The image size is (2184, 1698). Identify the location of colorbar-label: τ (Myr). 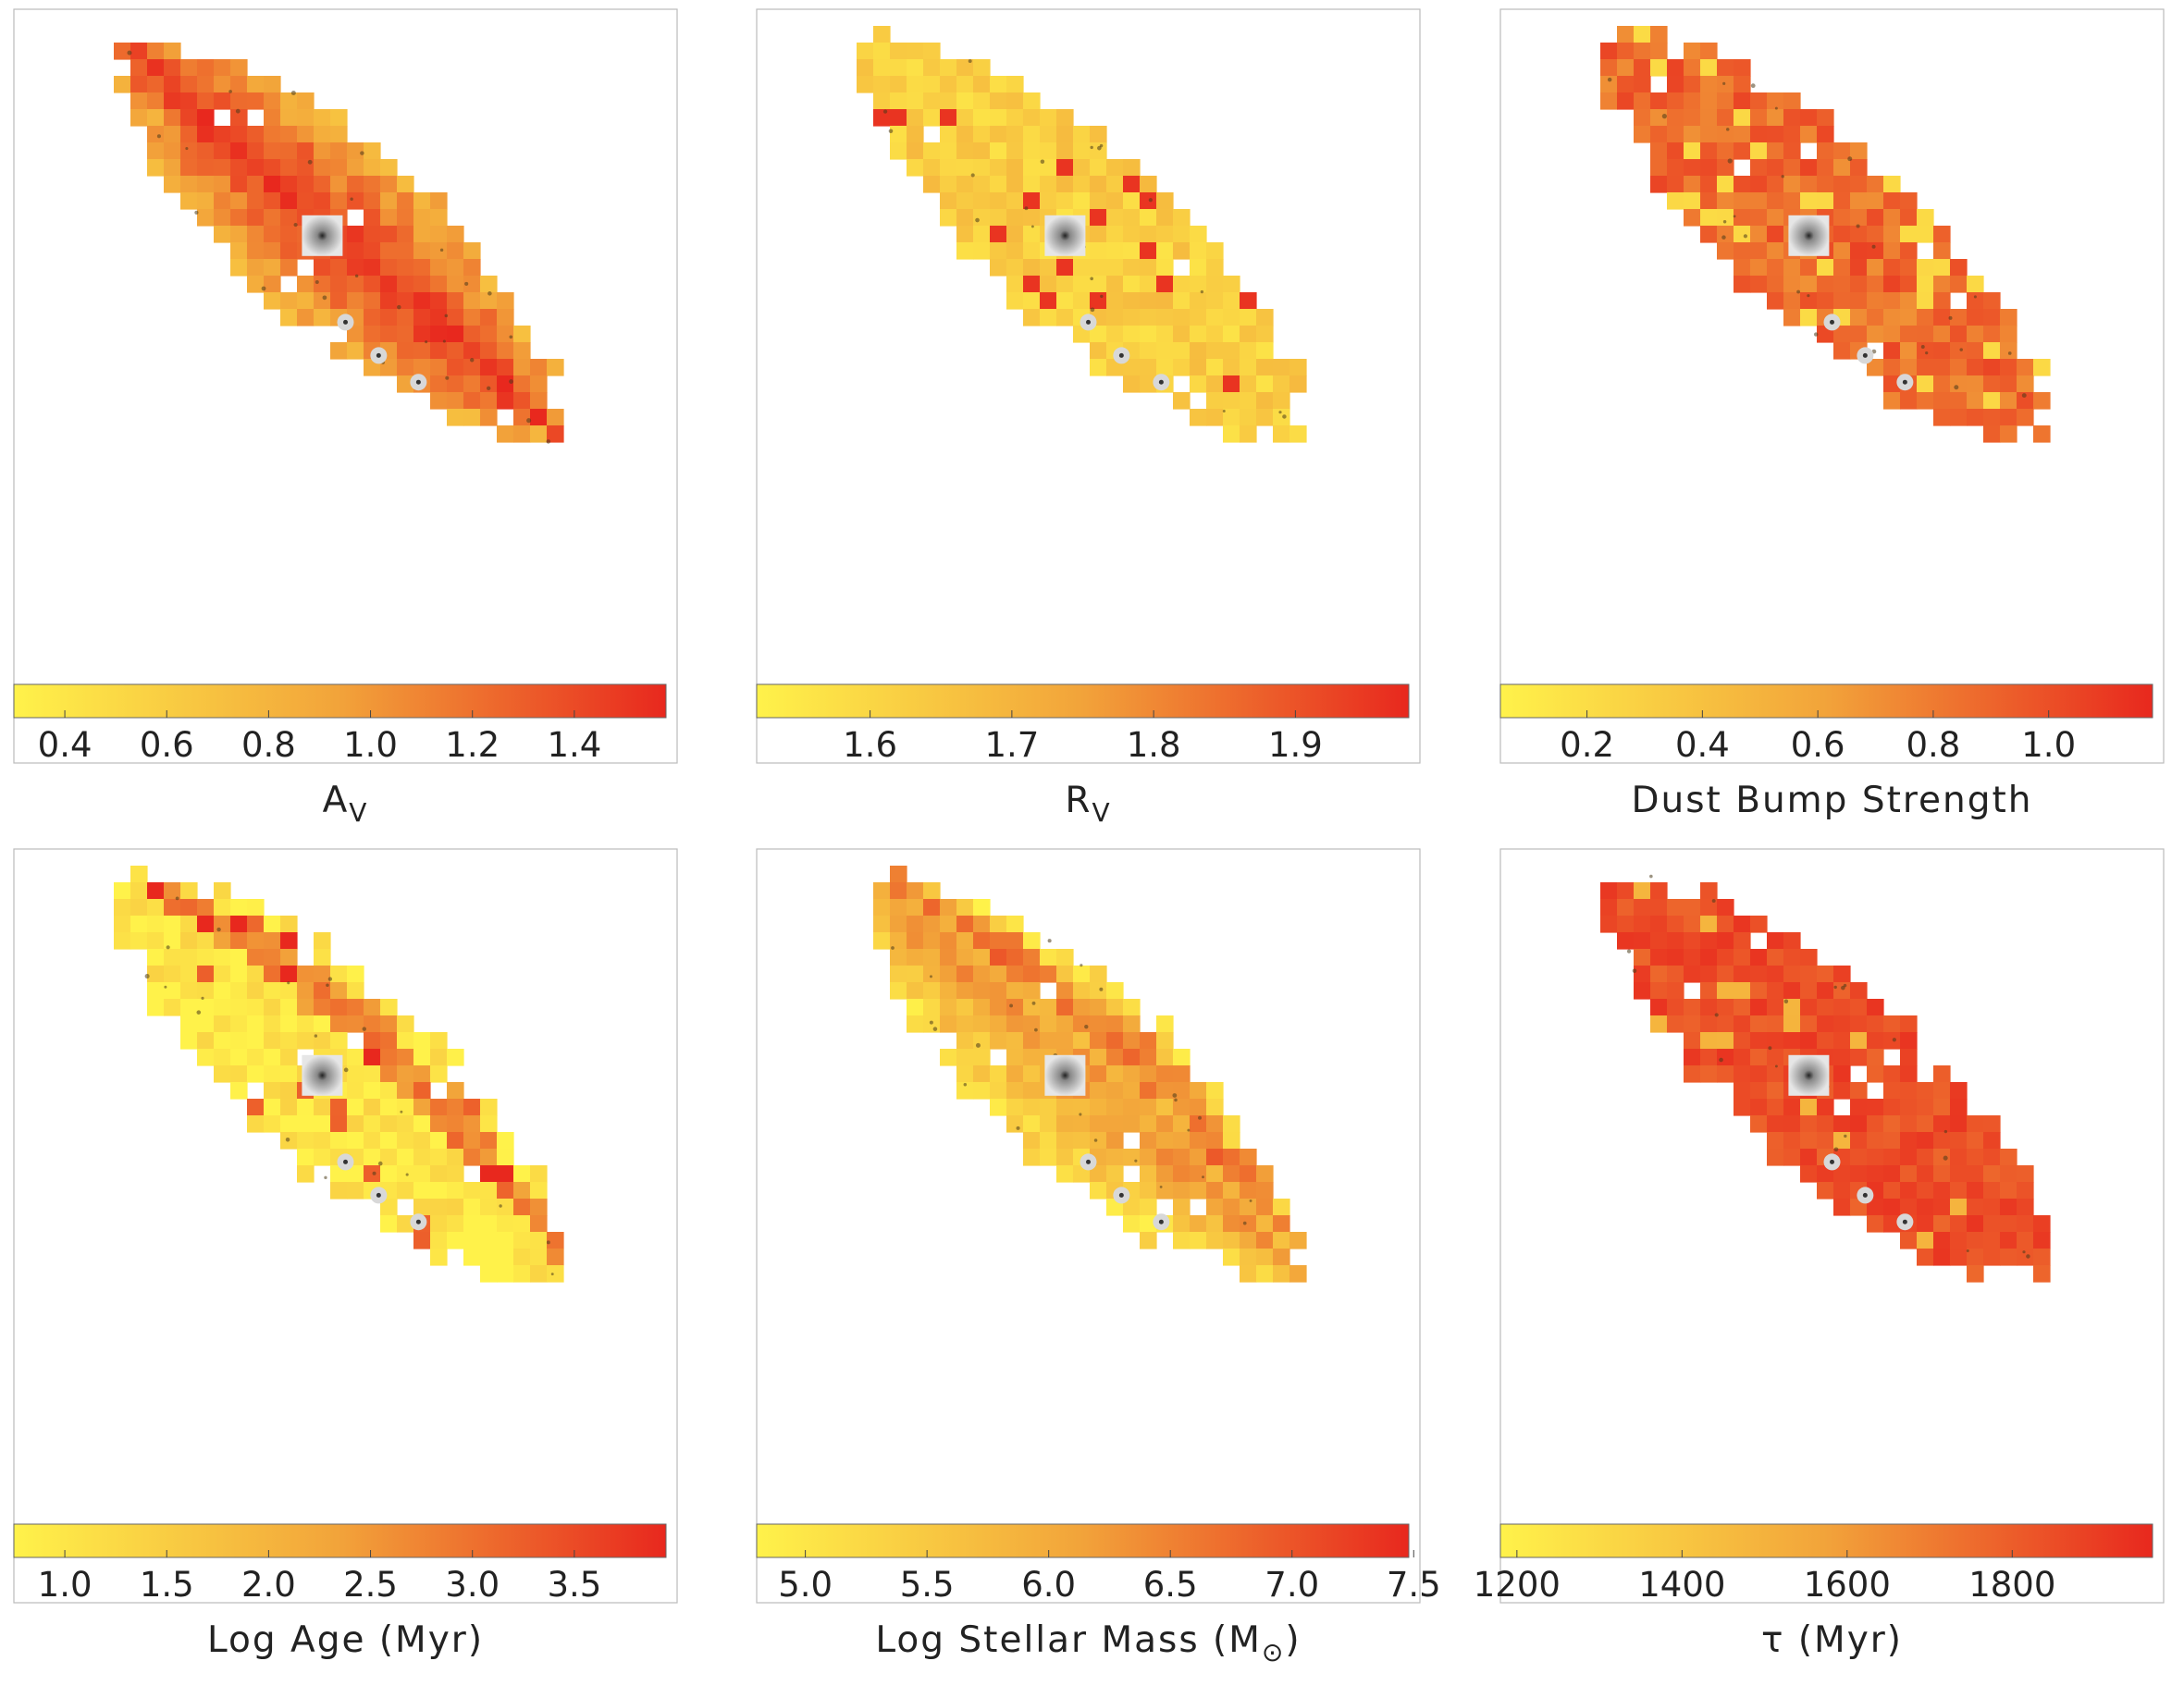
(1832, 1640).